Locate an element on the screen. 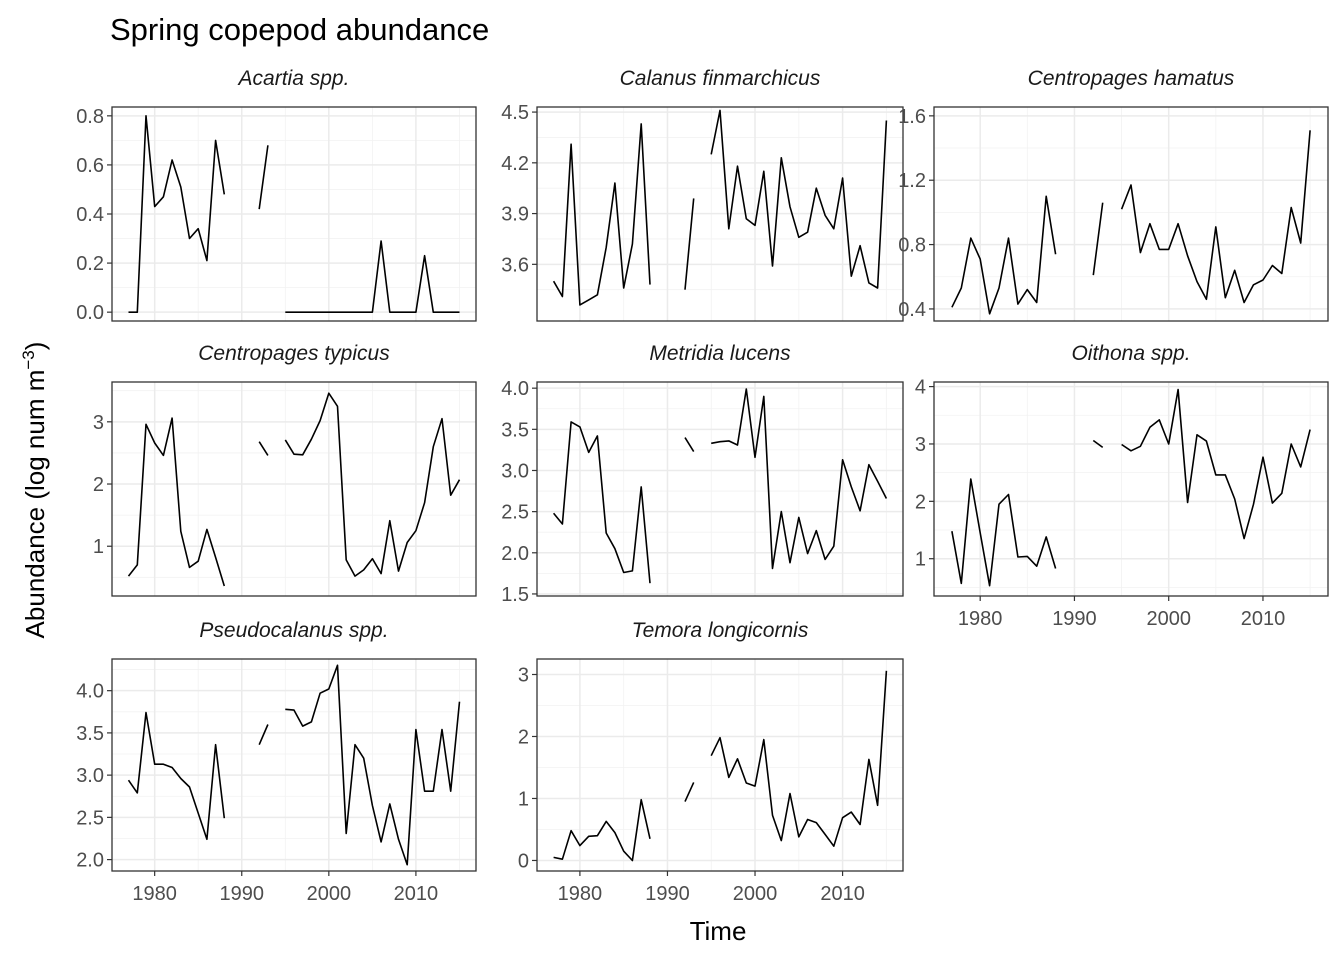  panel-2: Centropages hamatus 0.4 0.8 1.2 1.6 is located at coordinates (1113, 194).